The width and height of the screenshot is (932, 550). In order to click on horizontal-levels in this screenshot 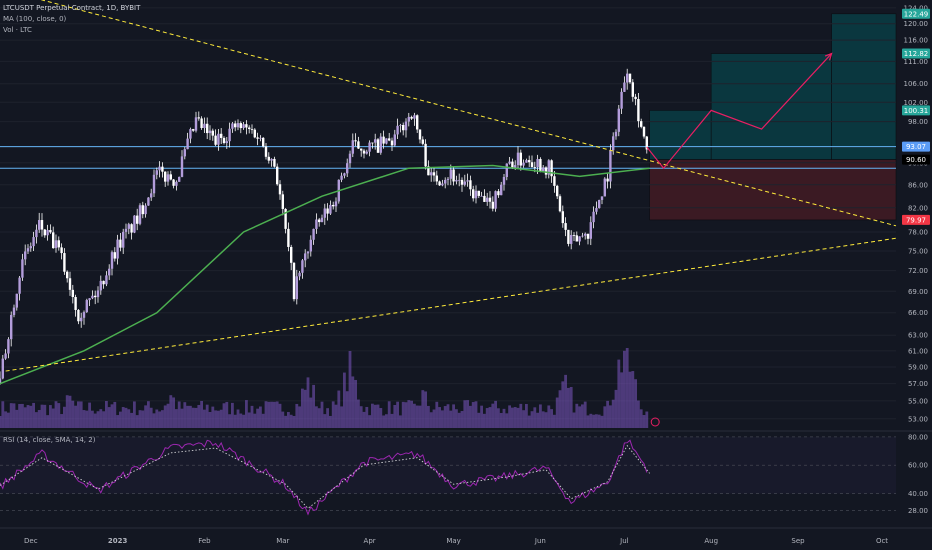, I will do `click(448, 157)`.